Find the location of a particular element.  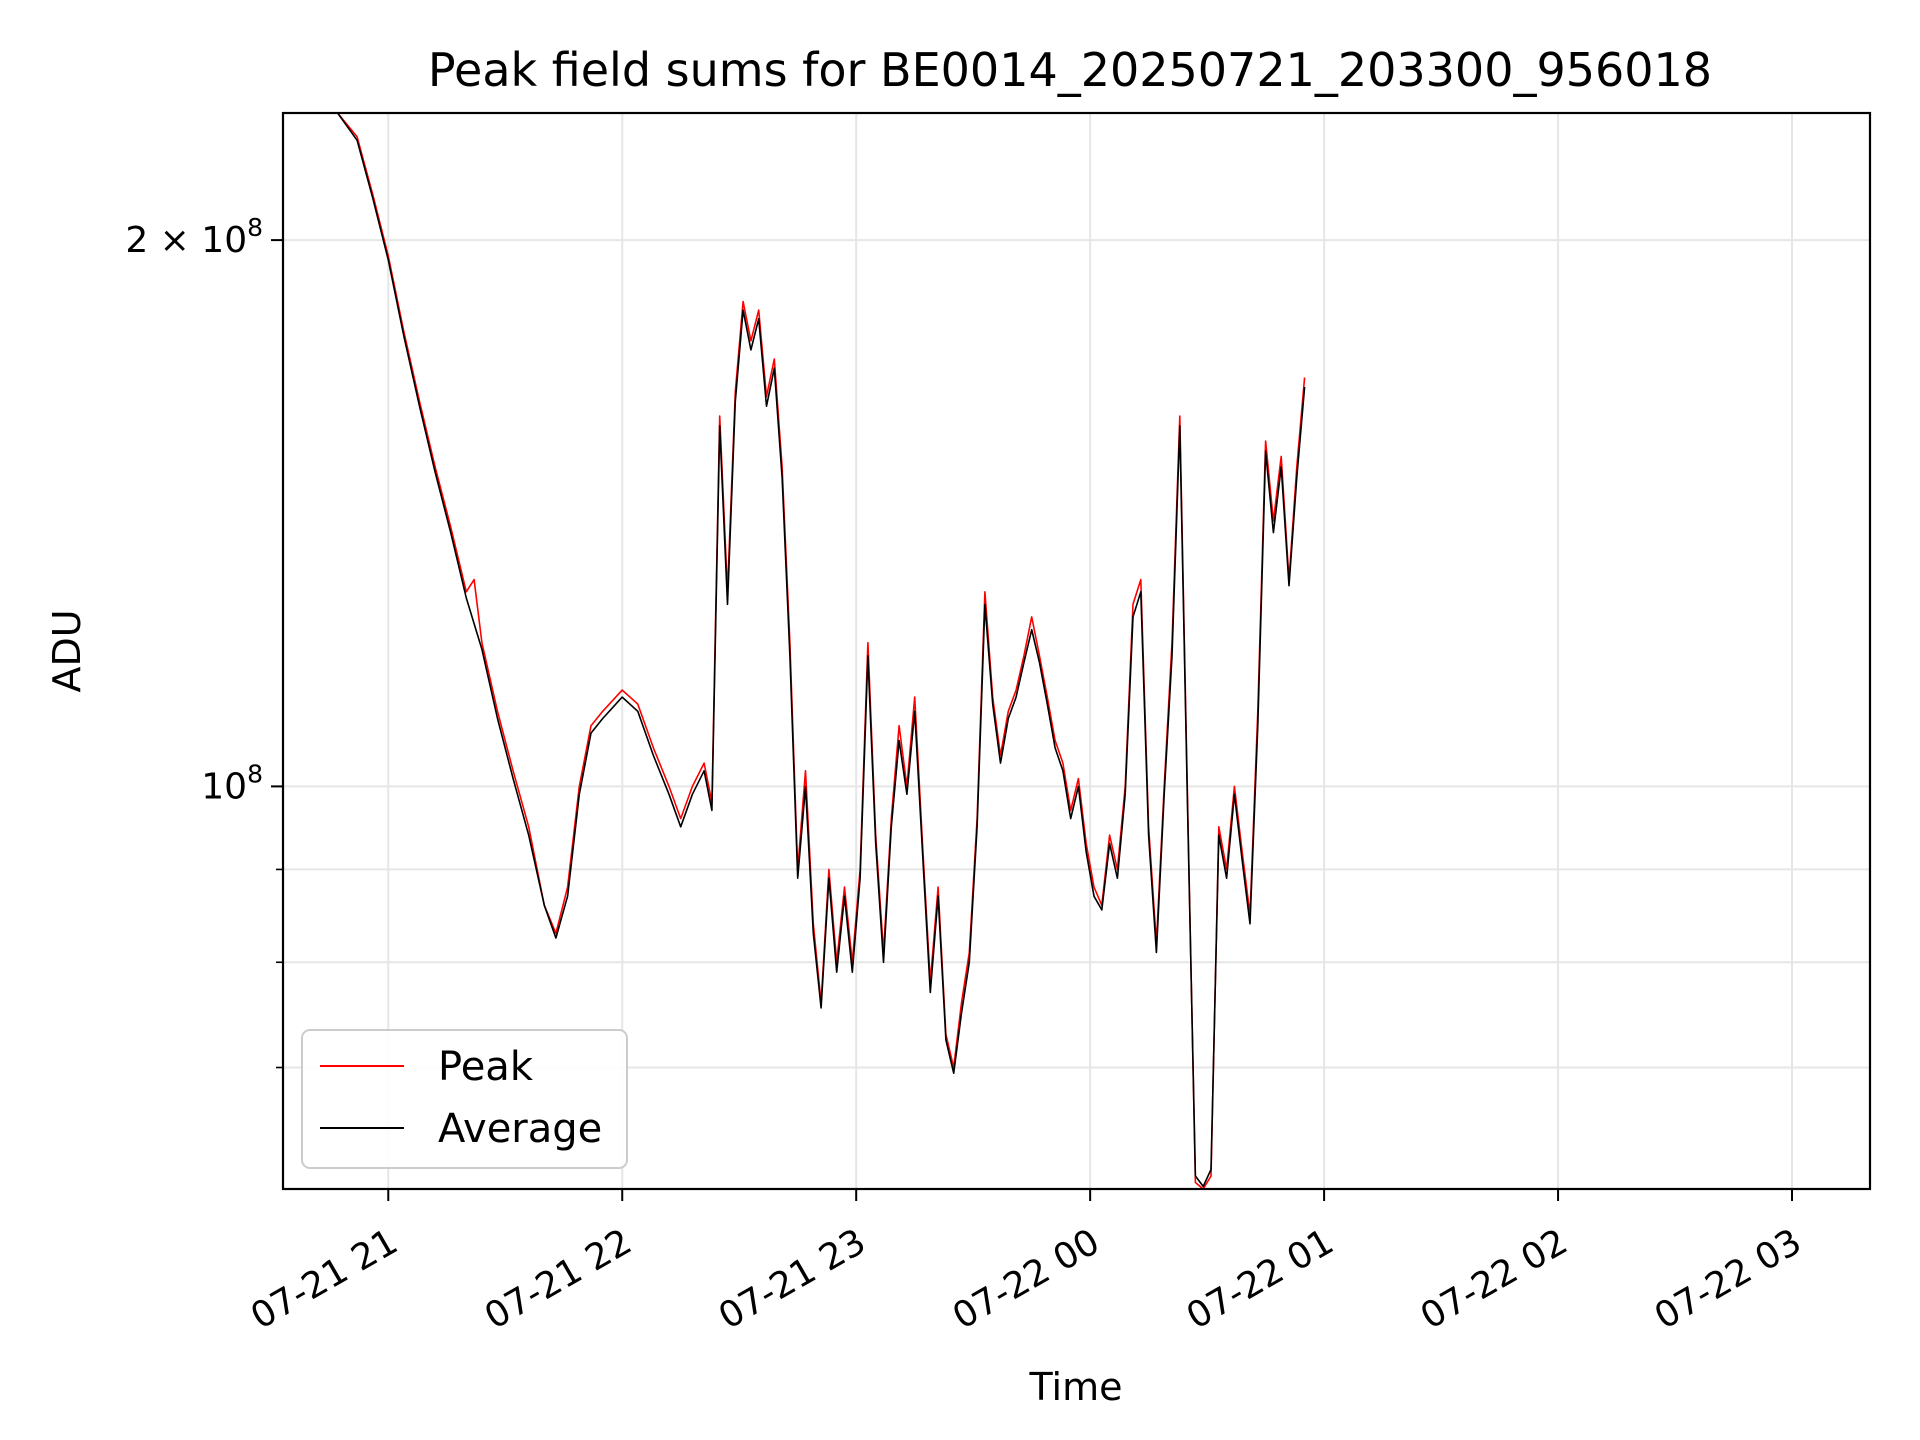

x-tick-label: 07-22 02 is located at coordinates (1494, 1279).